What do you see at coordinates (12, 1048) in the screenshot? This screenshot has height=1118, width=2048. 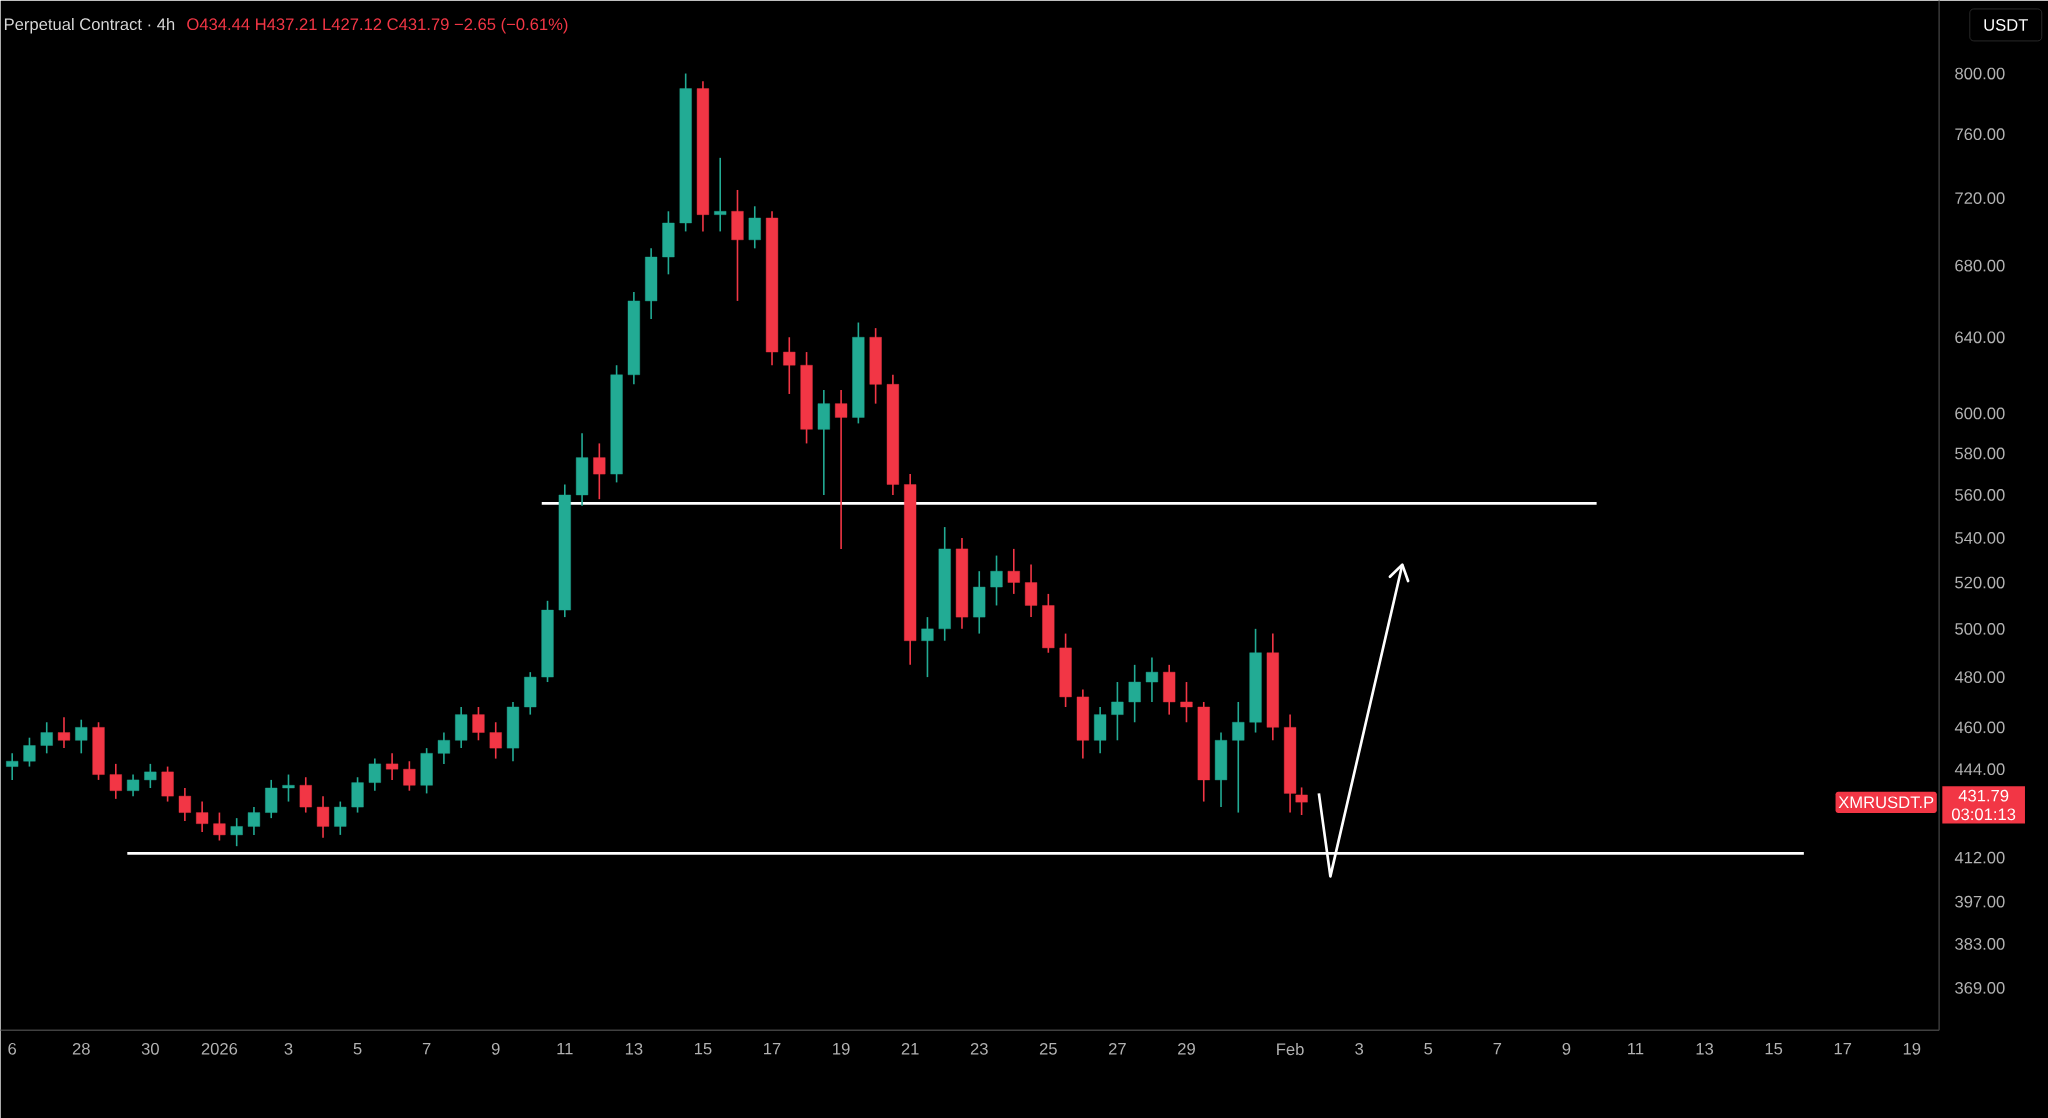 I see `x-tick-label: 6` at bounding box center [12, 1048].